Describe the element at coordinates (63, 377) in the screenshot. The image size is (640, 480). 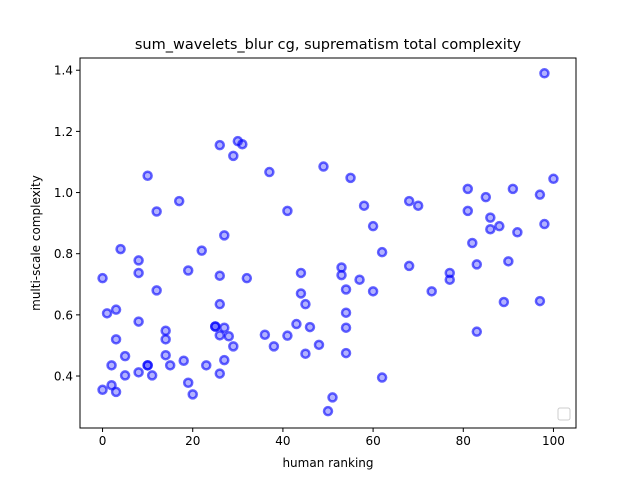
I see `y-tick-label: 0.4` at that location.